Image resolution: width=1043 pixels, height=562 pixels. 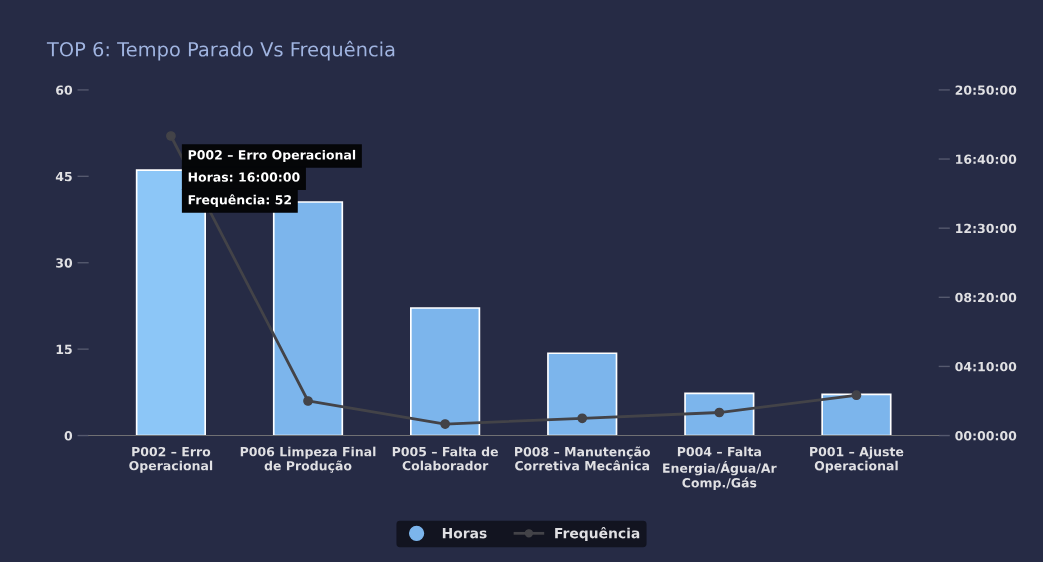 I want to click on y2-tick-label: 00:00:00, so click(x=986, y=436).